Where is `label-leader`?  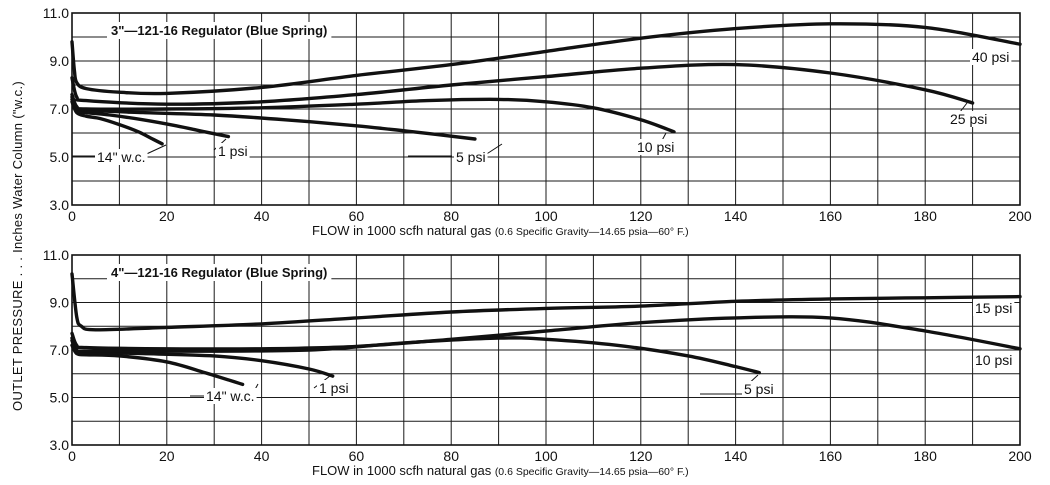 label-leader is located at coordinates (963, 107).